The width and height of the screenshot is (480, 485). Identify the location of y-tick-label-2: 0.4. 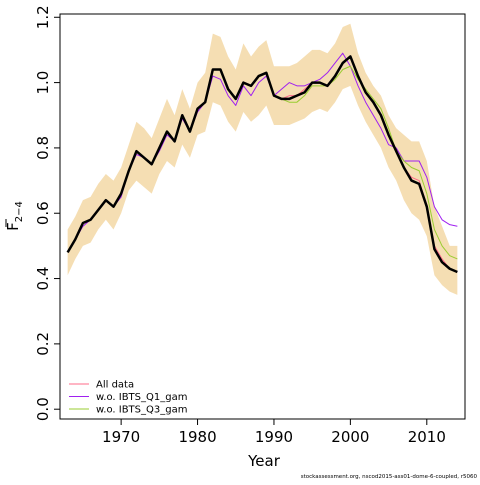
(43, 279).